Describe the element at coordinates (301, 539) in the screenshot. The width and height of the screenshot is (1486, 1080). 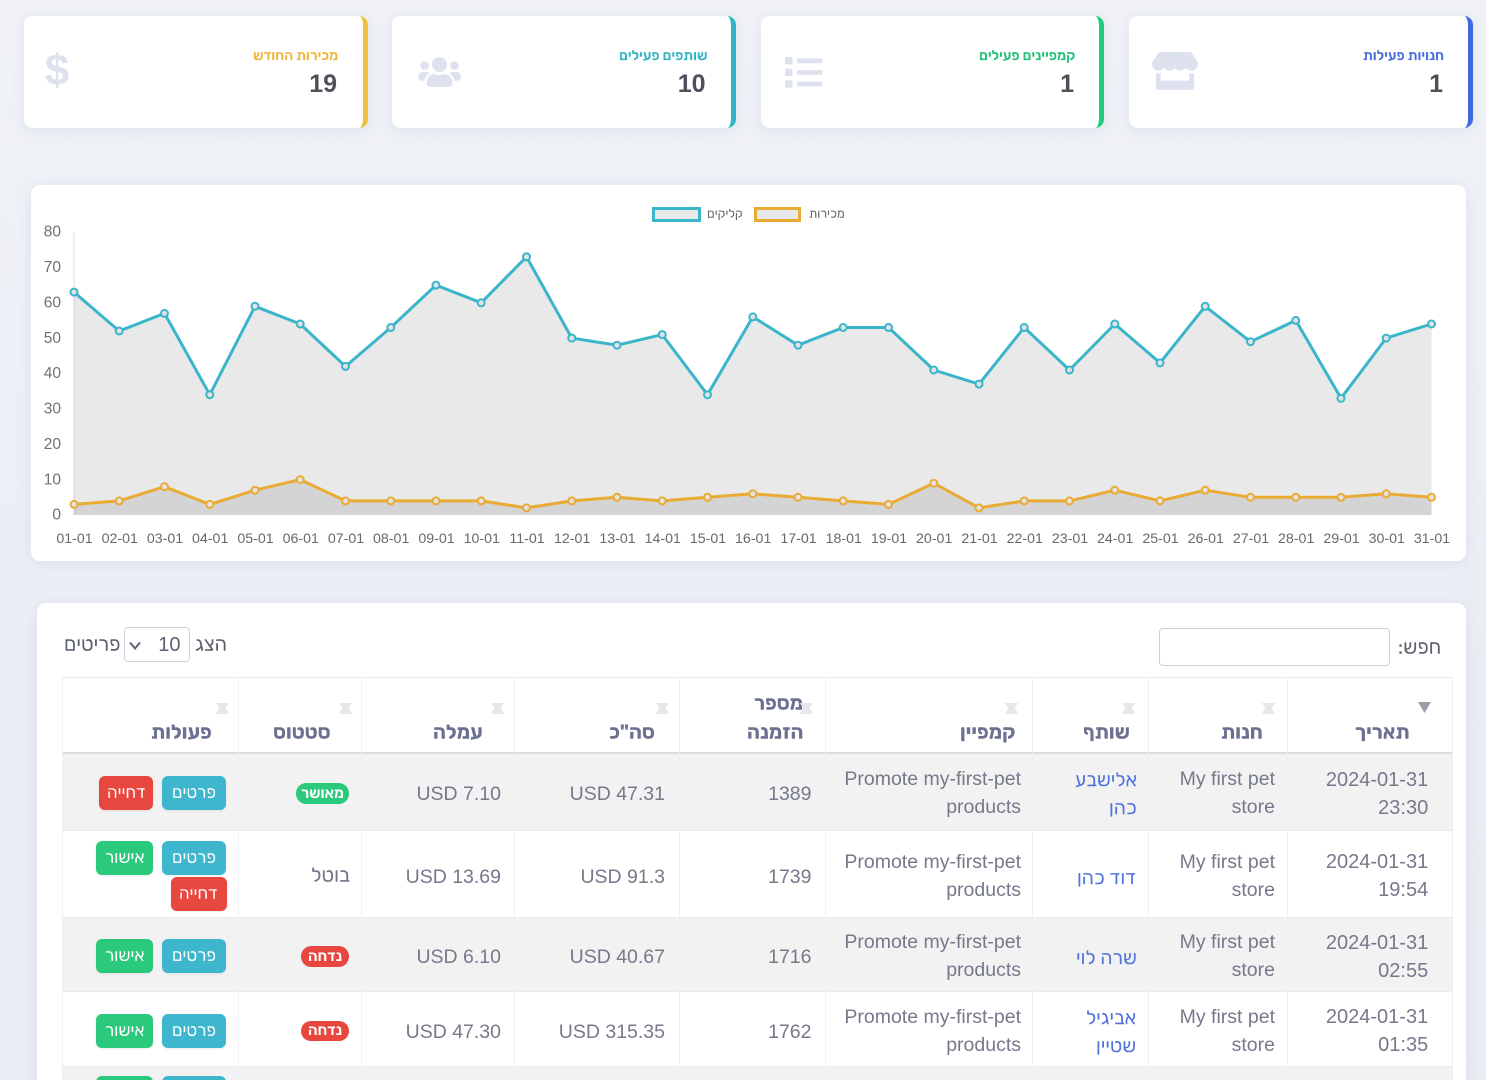
I see `svg-text: 06-01` at that location.